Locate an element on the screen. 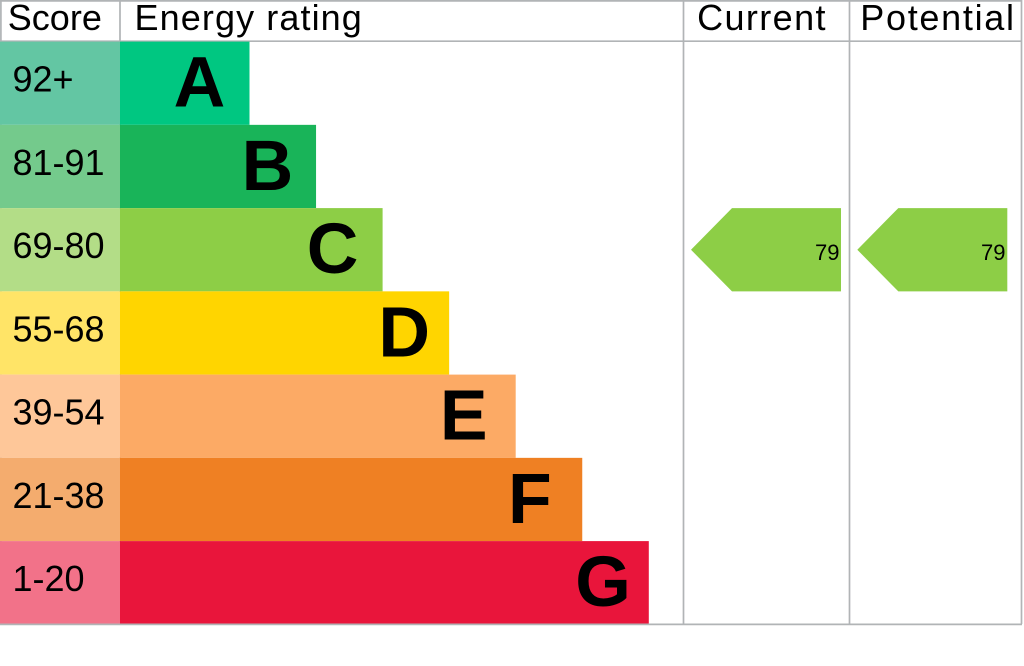  svg-text: 81-91 is located at coordinates (59, 162).